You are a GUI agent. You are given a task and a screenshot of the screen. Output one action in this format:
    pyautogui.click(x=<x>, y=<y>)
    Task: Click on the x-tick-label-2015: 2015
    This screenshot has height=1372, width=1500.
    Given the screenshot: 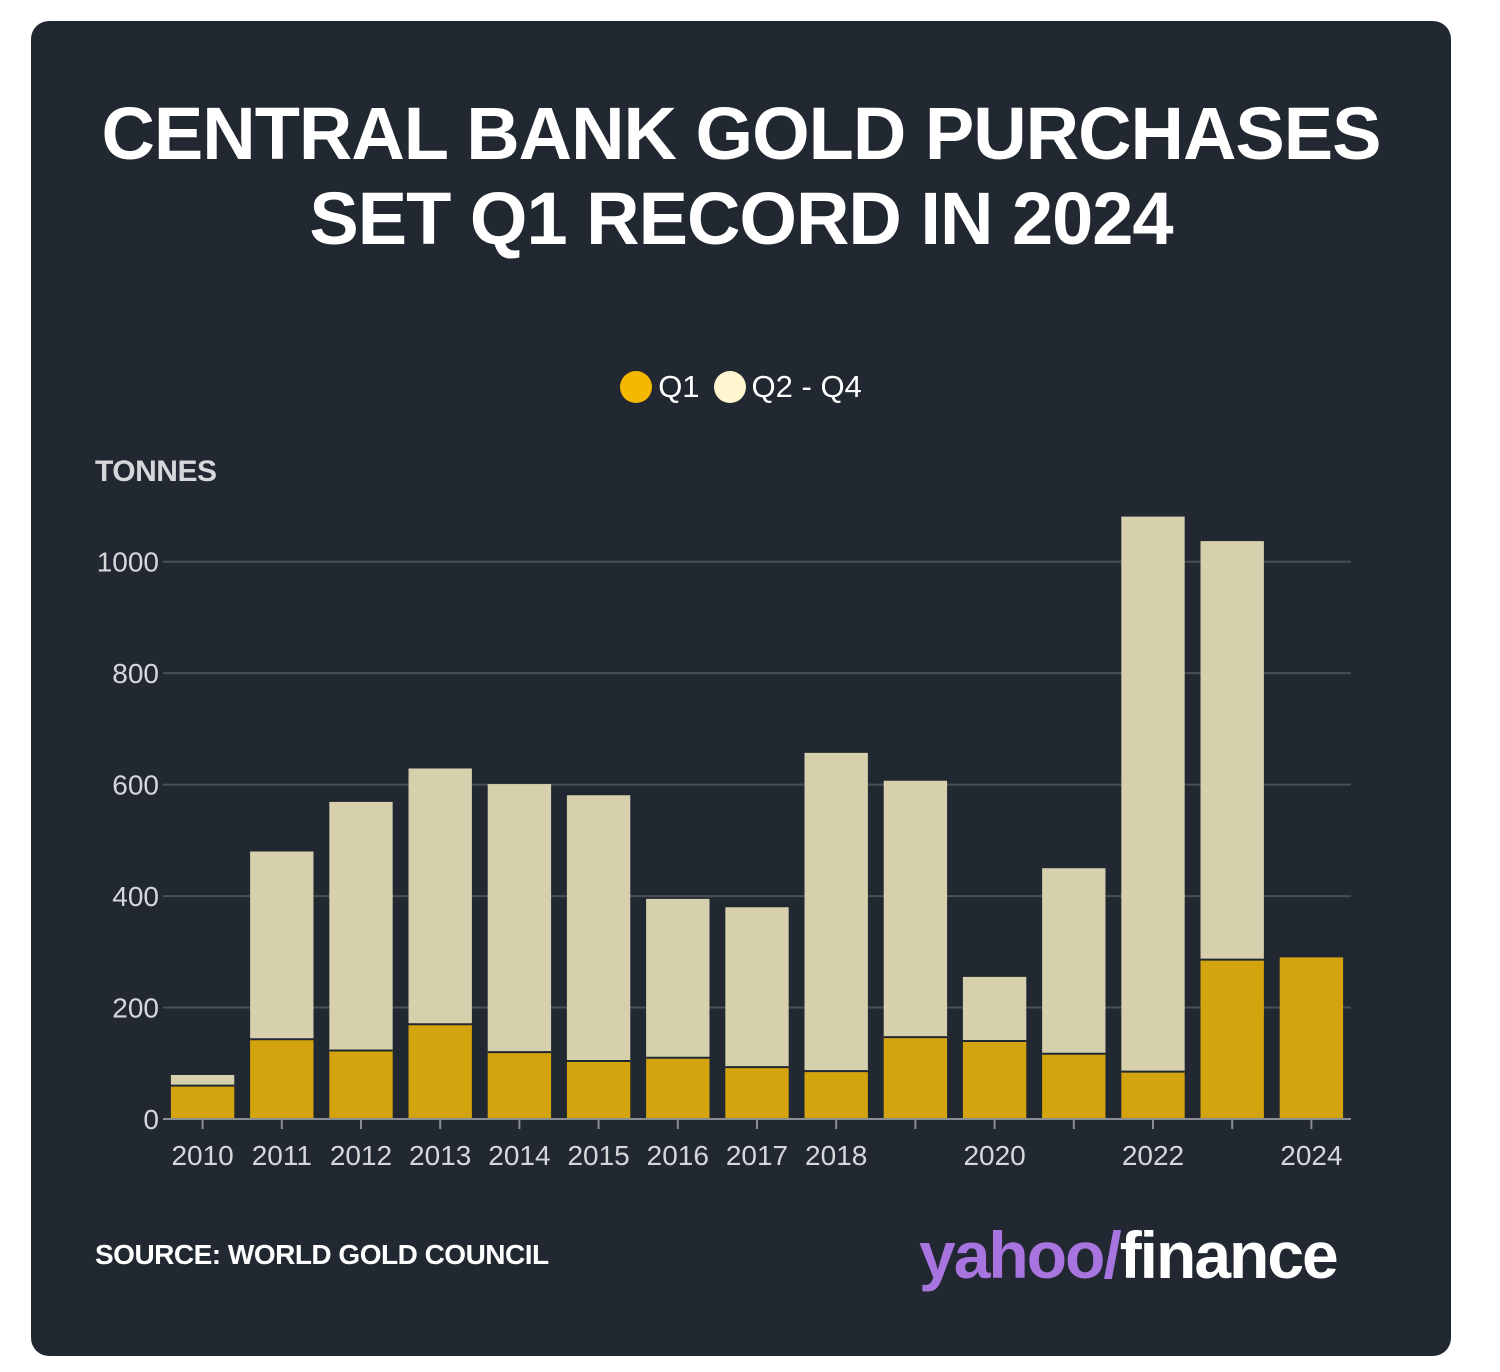 What is the action you would take?
    pyautogui.click(x=598, y=1155)
    